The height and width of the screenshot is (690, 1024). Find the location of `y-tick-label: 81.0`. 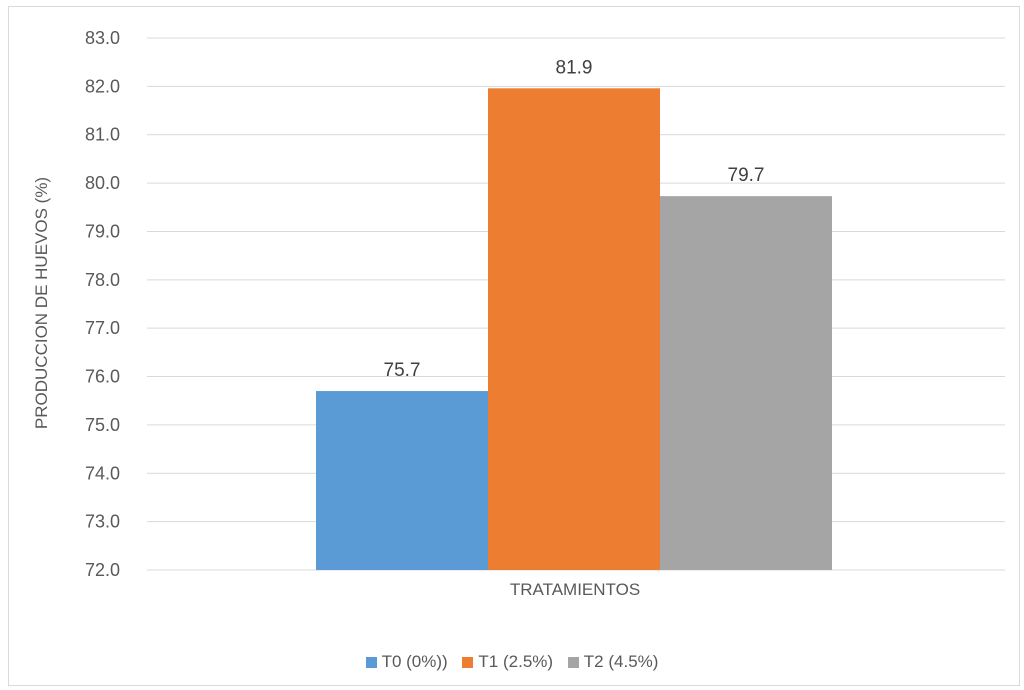

y-tick-label: 81.0 is located at coordinates (102, 135).